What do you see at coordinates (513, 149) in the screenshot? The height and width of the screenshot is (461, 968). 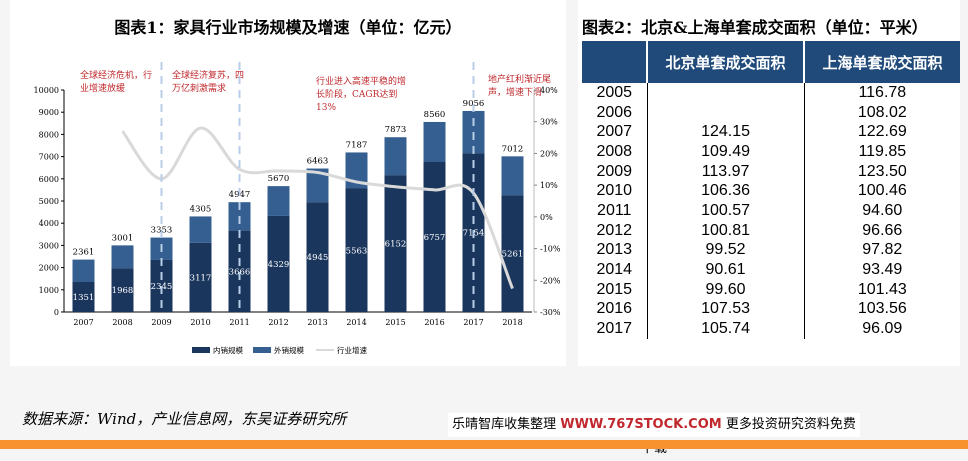 I see `total-label: 7012` at bounding box center [513, 149].